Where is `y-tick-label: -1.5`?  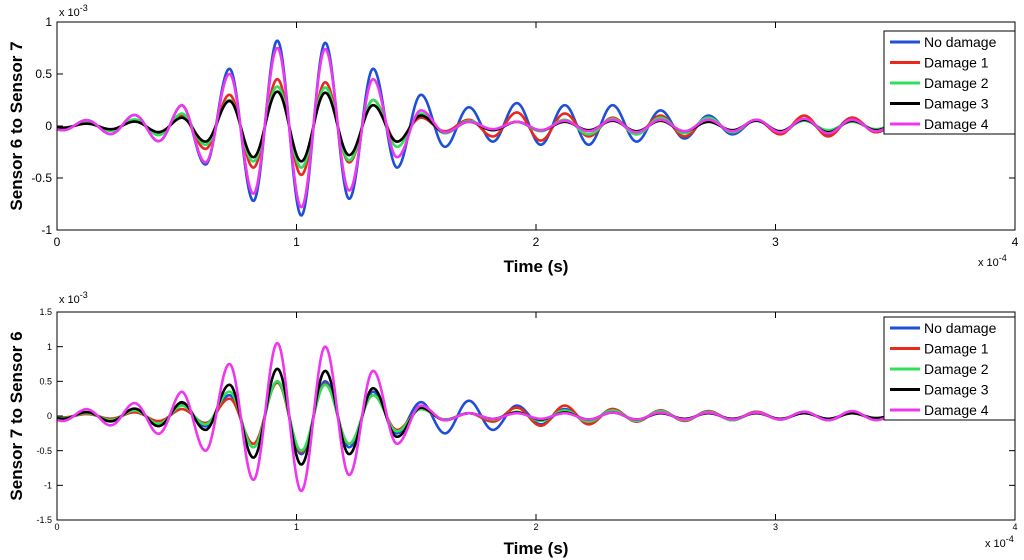
y-tick-label: -1.5 is located at coordinates (44, 520).